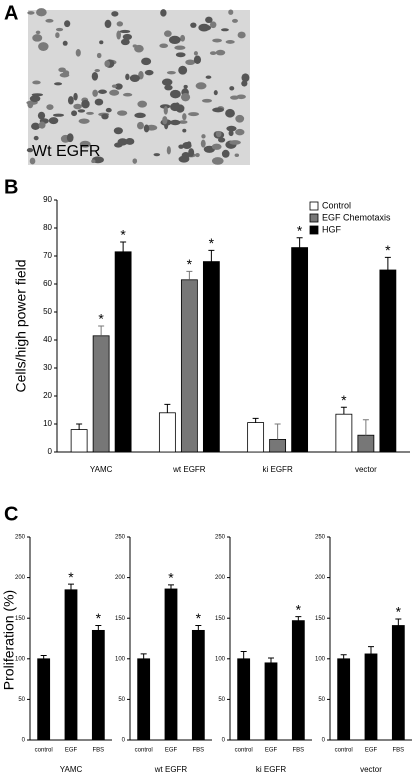  I want to click on y-tick-label: 10, so click(47, 423).